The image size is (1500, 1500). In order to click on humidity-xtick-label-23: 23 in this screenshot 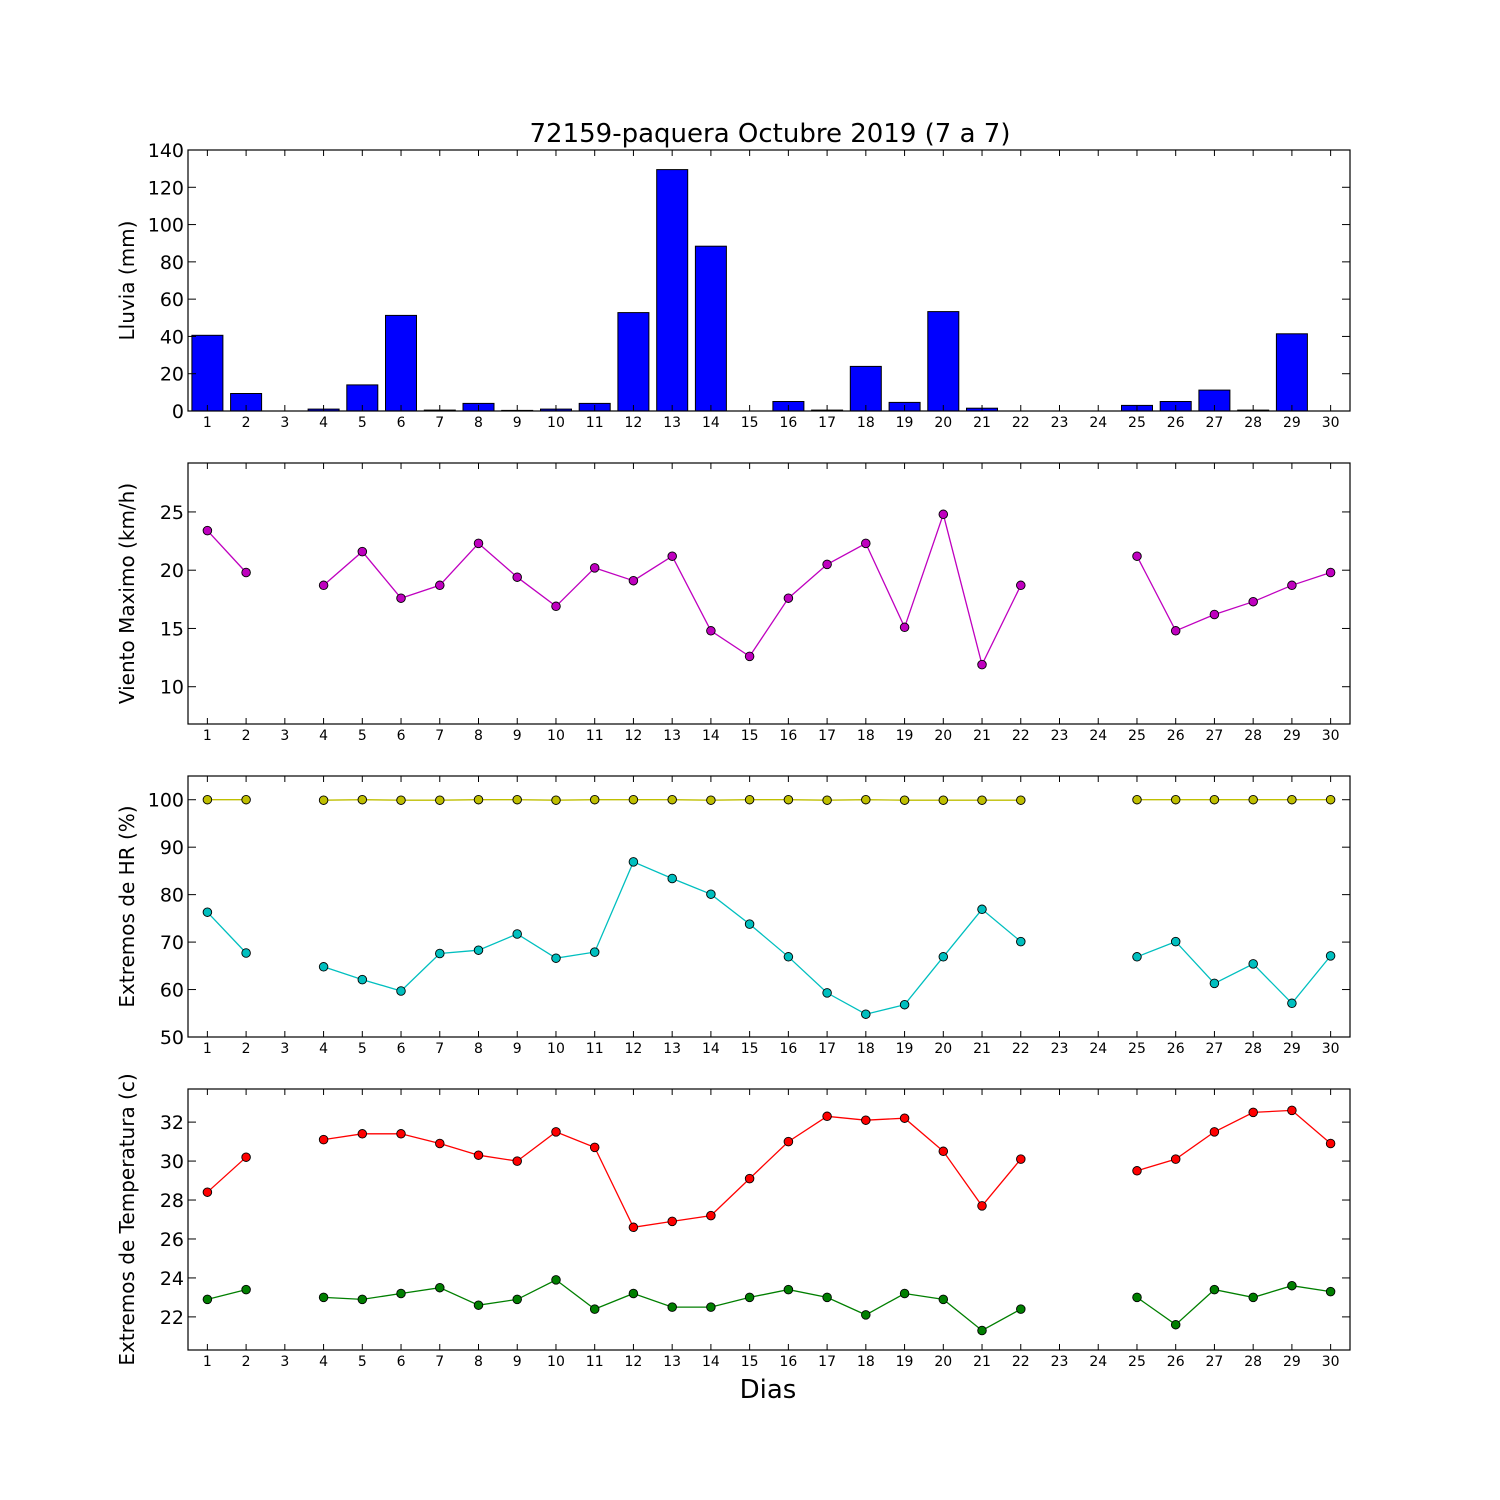, I will do `click(1060, 1049)`.